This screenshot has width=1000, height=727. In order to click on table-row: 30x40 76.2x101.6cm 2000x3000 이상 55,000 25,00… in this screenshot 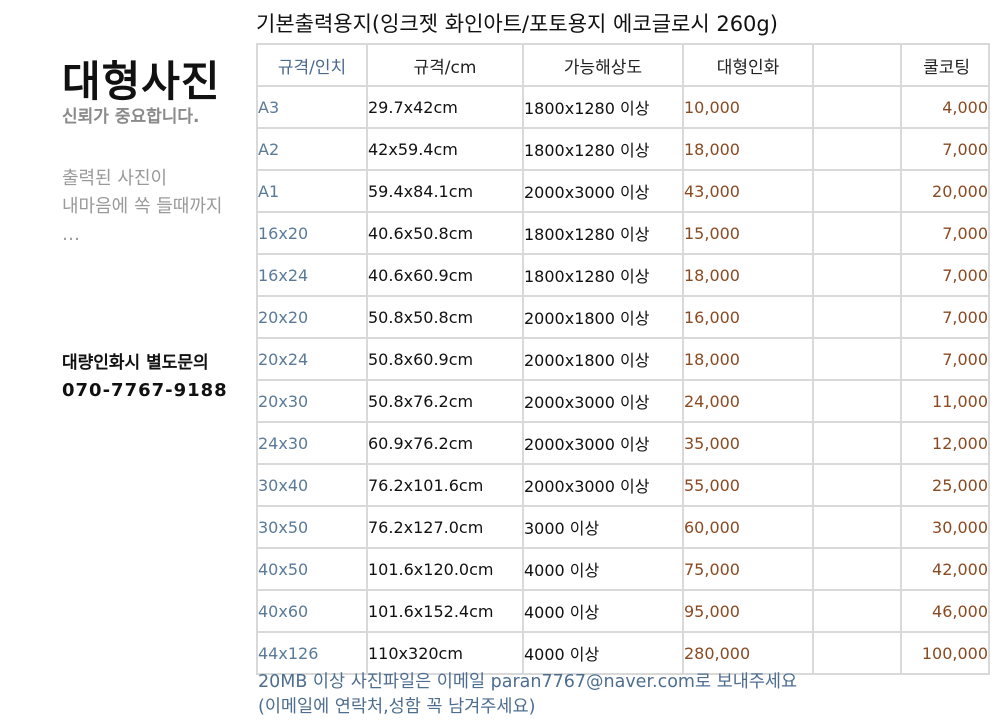, I will do `click(623, 485)`.